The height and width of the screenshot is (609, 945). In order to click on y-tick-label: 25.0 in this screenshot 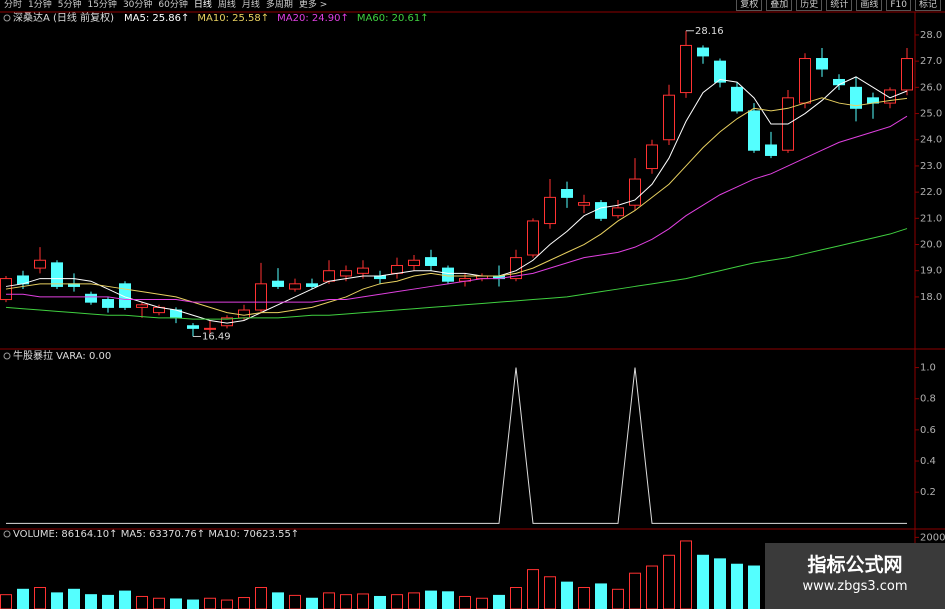, I will do `click(931, 114)`.